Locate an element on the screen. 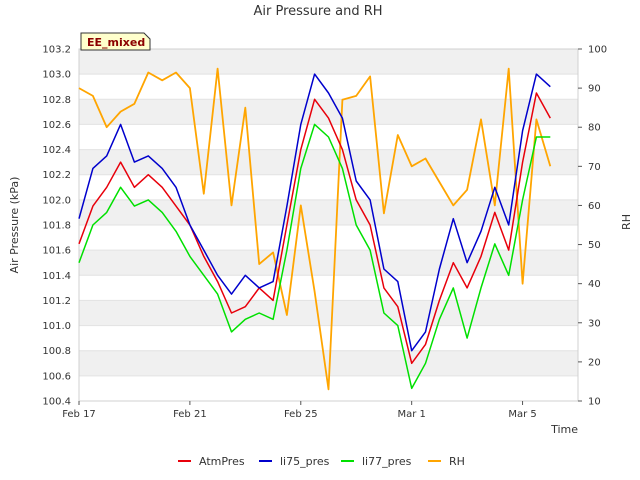 This screenshot has width=640, height=480. badge-box is located at coordinates (115, 41).